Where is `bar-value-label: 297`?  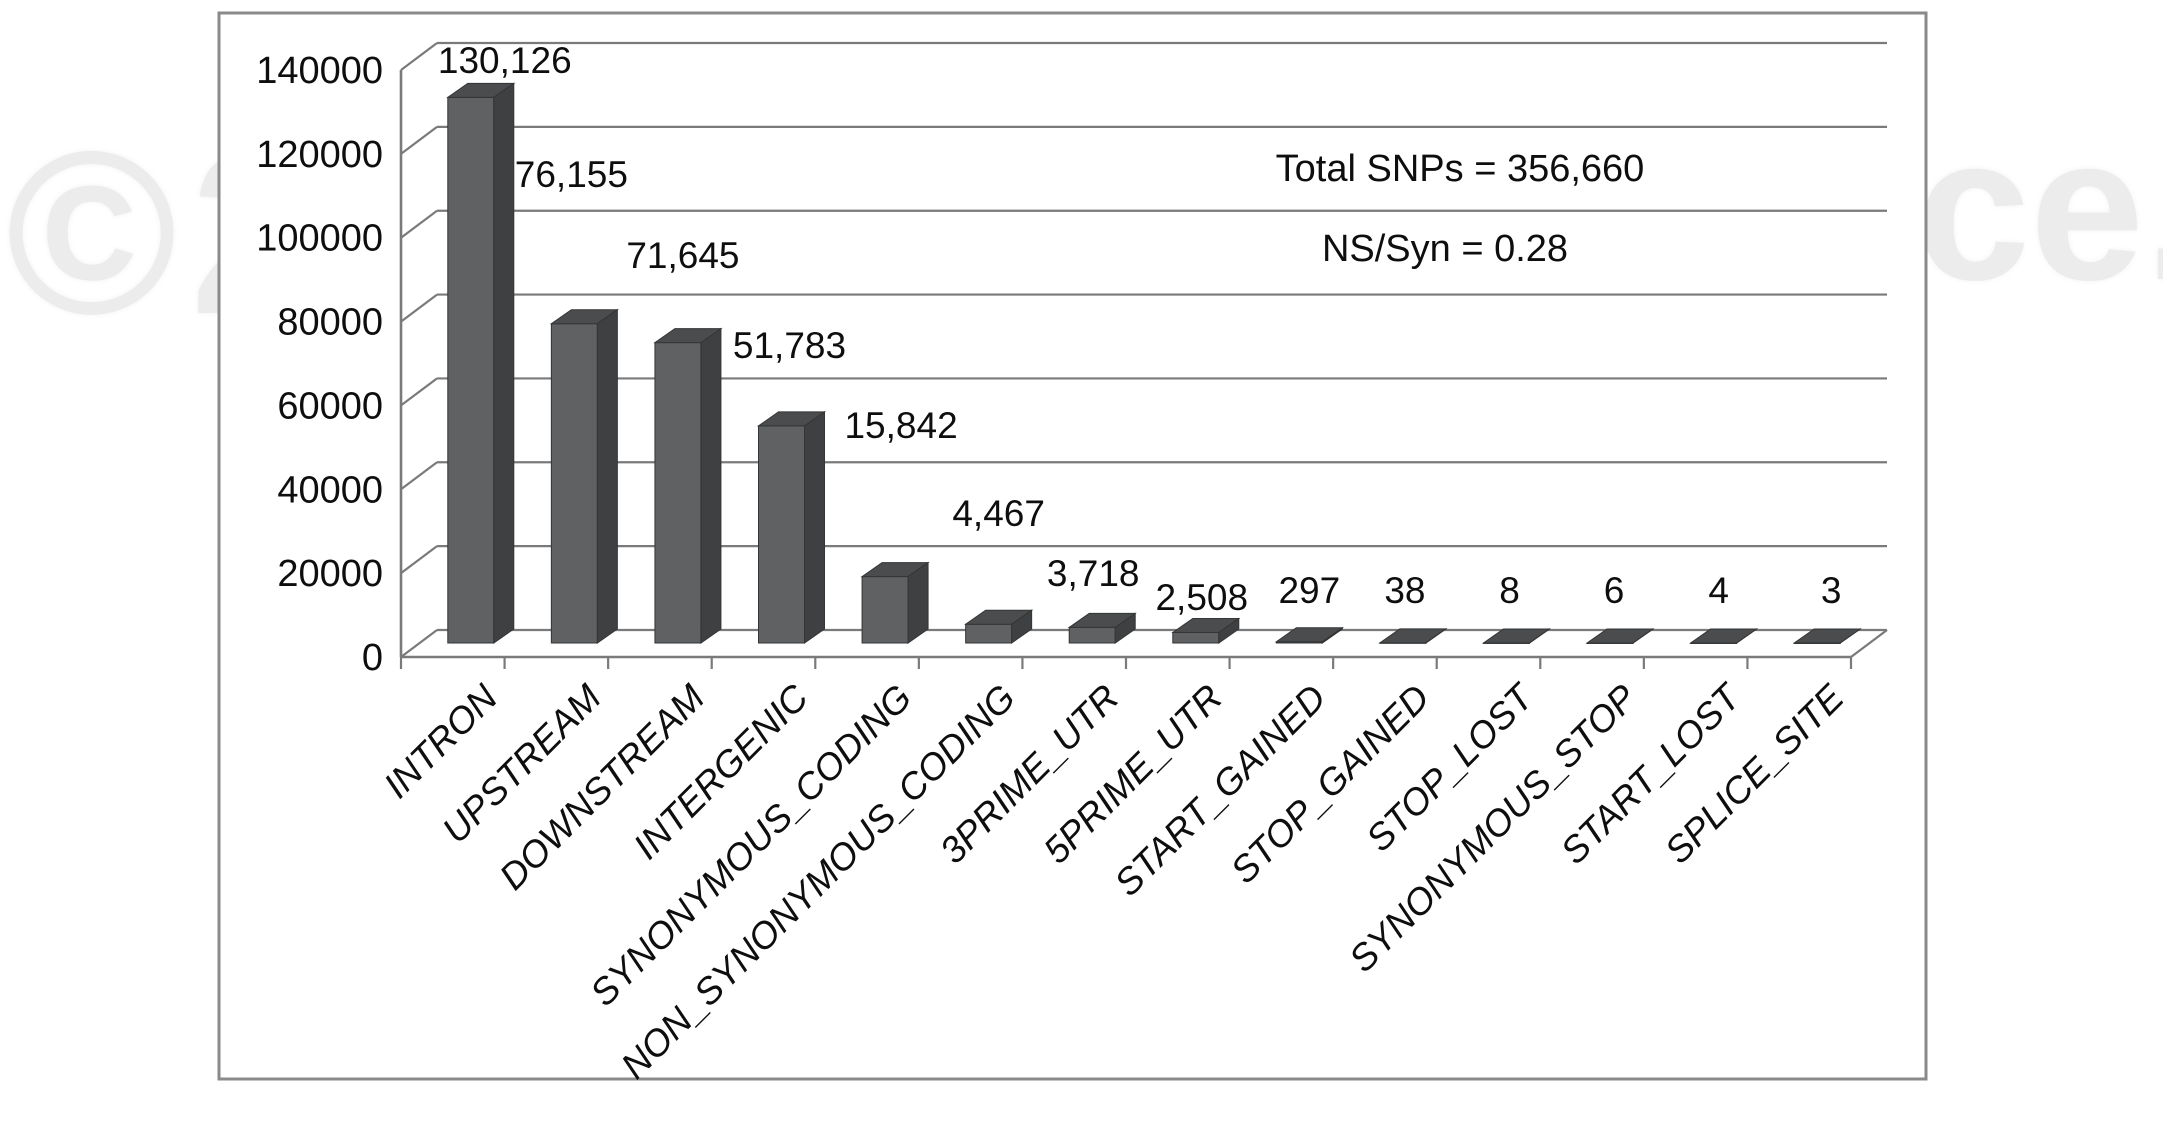
bar-value-label: 297 is located at coordinates (1309, 590).